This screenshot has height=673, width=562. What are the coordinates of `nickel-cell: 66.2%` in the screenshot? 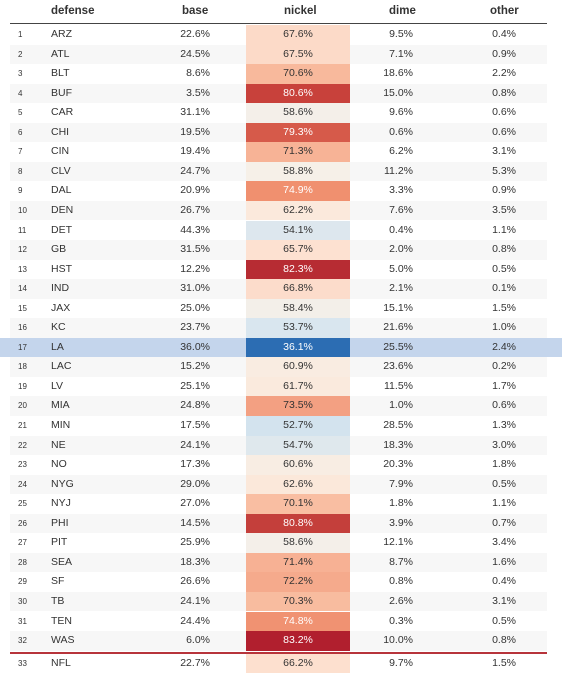 It's located at (298, 663).